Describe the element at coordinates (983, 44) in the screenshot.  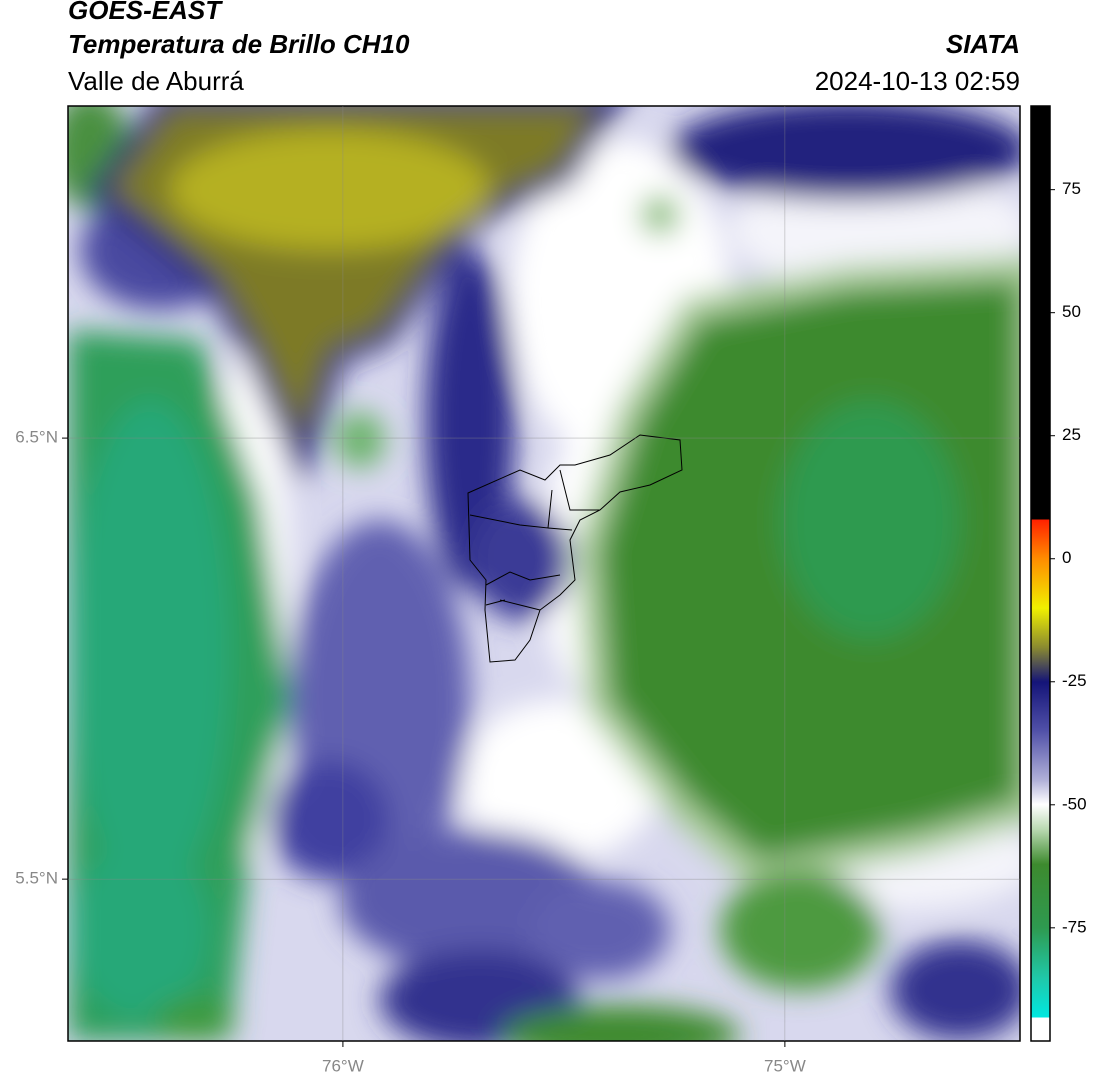
I see `source: SIATA` at that location.